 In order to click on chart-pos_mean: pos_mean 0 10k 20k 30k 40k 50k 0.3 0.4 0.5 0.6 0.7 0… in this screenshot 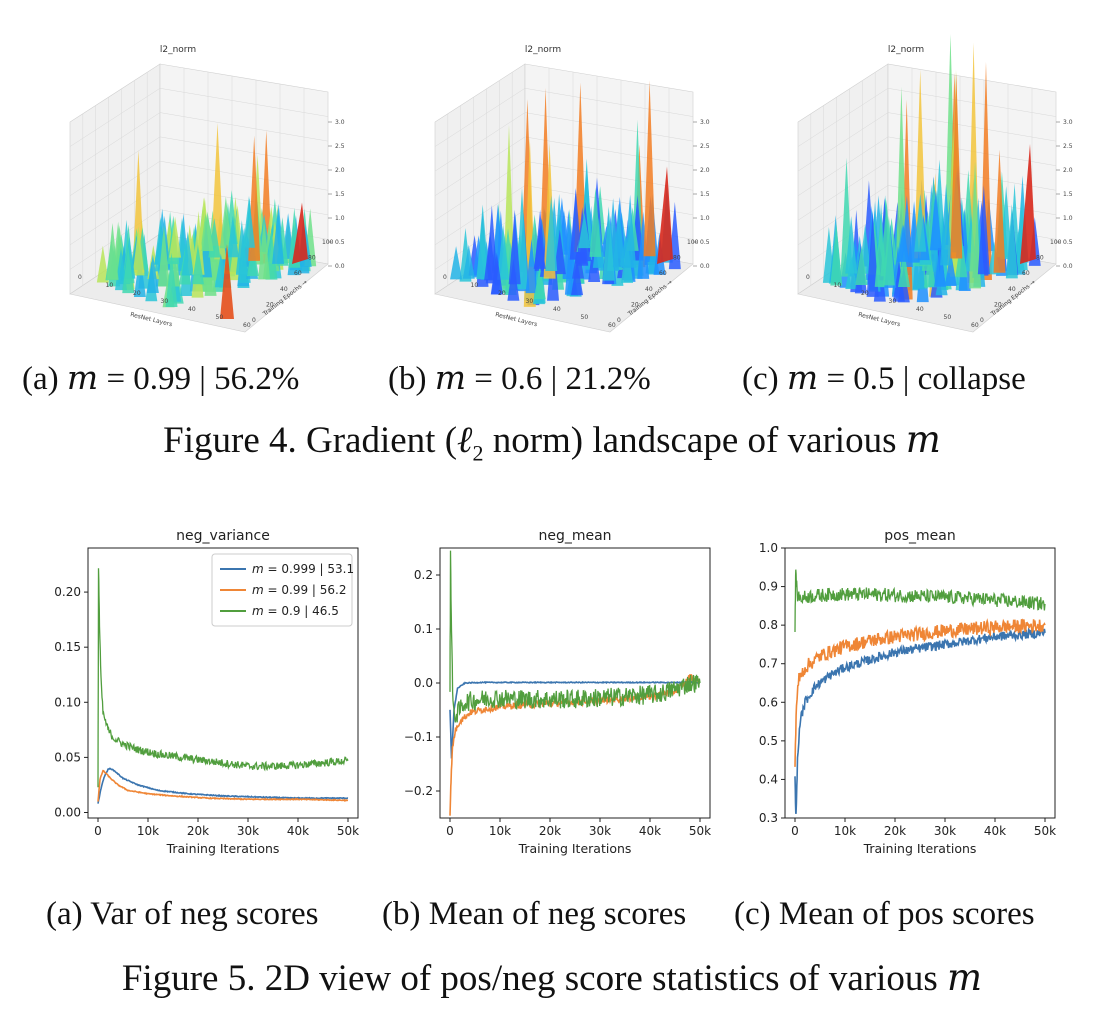, I will do `click(907, 692)`.